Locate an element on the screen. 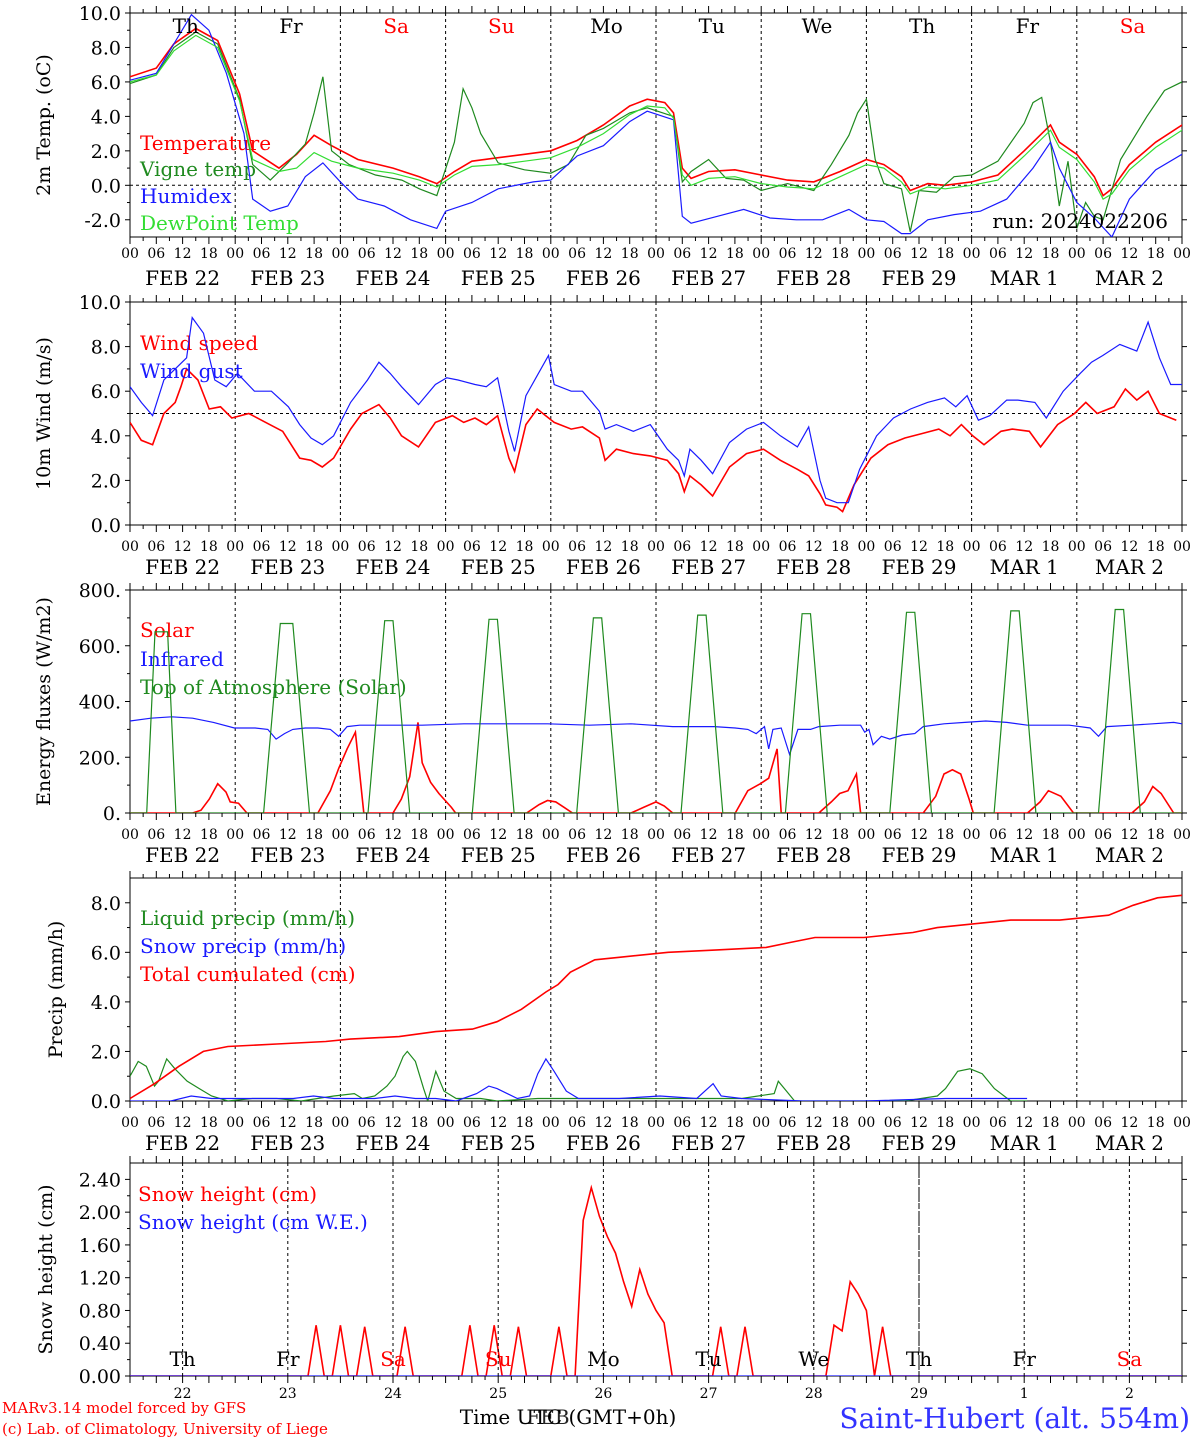 The image size is (1194, 1440). day-name-bottom: We is located at coordinates (813, 1359).